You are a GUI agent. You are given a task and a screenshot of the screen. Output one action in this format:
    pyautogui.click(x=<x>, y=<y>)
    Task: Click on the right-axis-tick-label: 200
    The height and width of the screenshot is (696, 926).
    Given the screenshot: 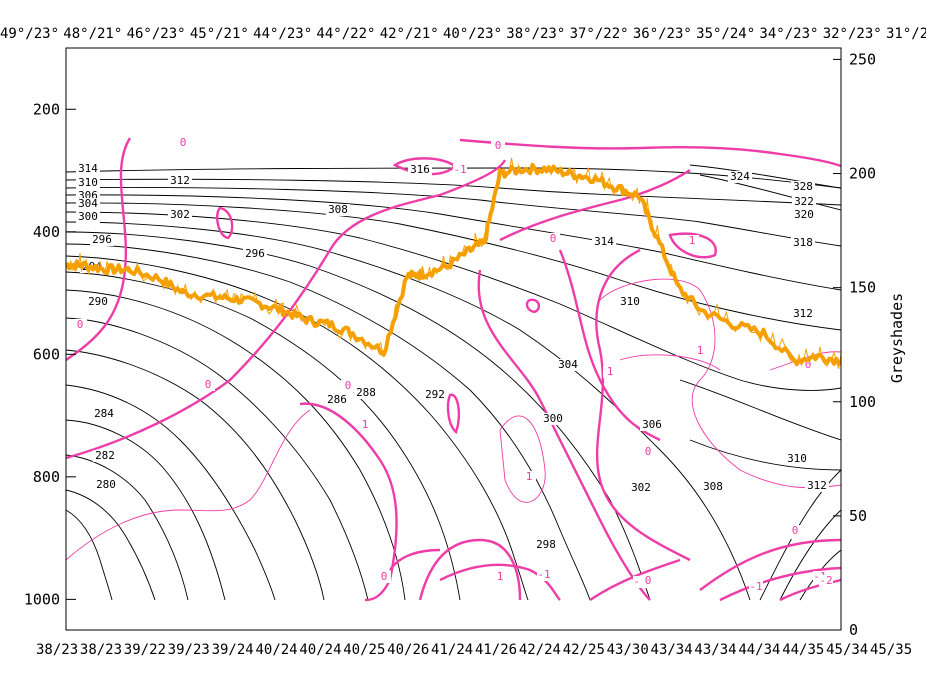 What is the action you would take?
    pyautogui.click(x=862, y=174)
    